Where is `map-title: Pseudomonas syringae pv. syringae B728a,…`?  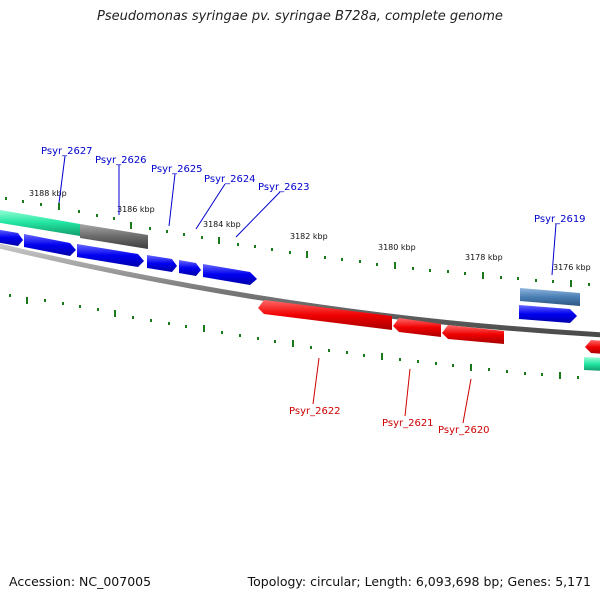
map-title: Pseudomonas syringae pv. syringae B728a,… is located at coordinates (300, 16).